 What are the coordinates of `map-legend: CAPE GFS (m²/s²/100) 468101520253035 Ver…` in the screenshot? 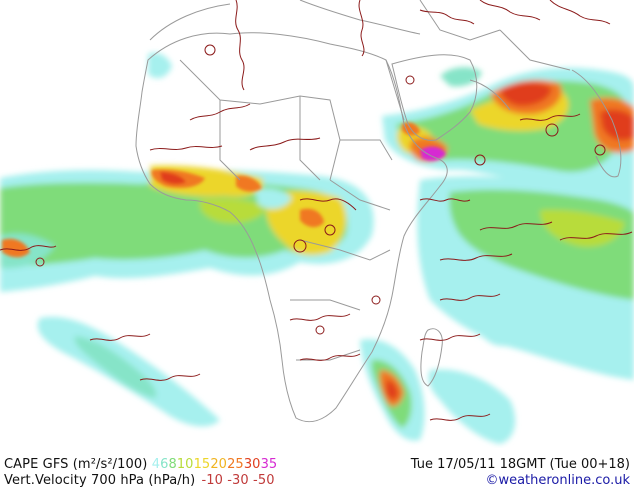 It's located at (317, 469).